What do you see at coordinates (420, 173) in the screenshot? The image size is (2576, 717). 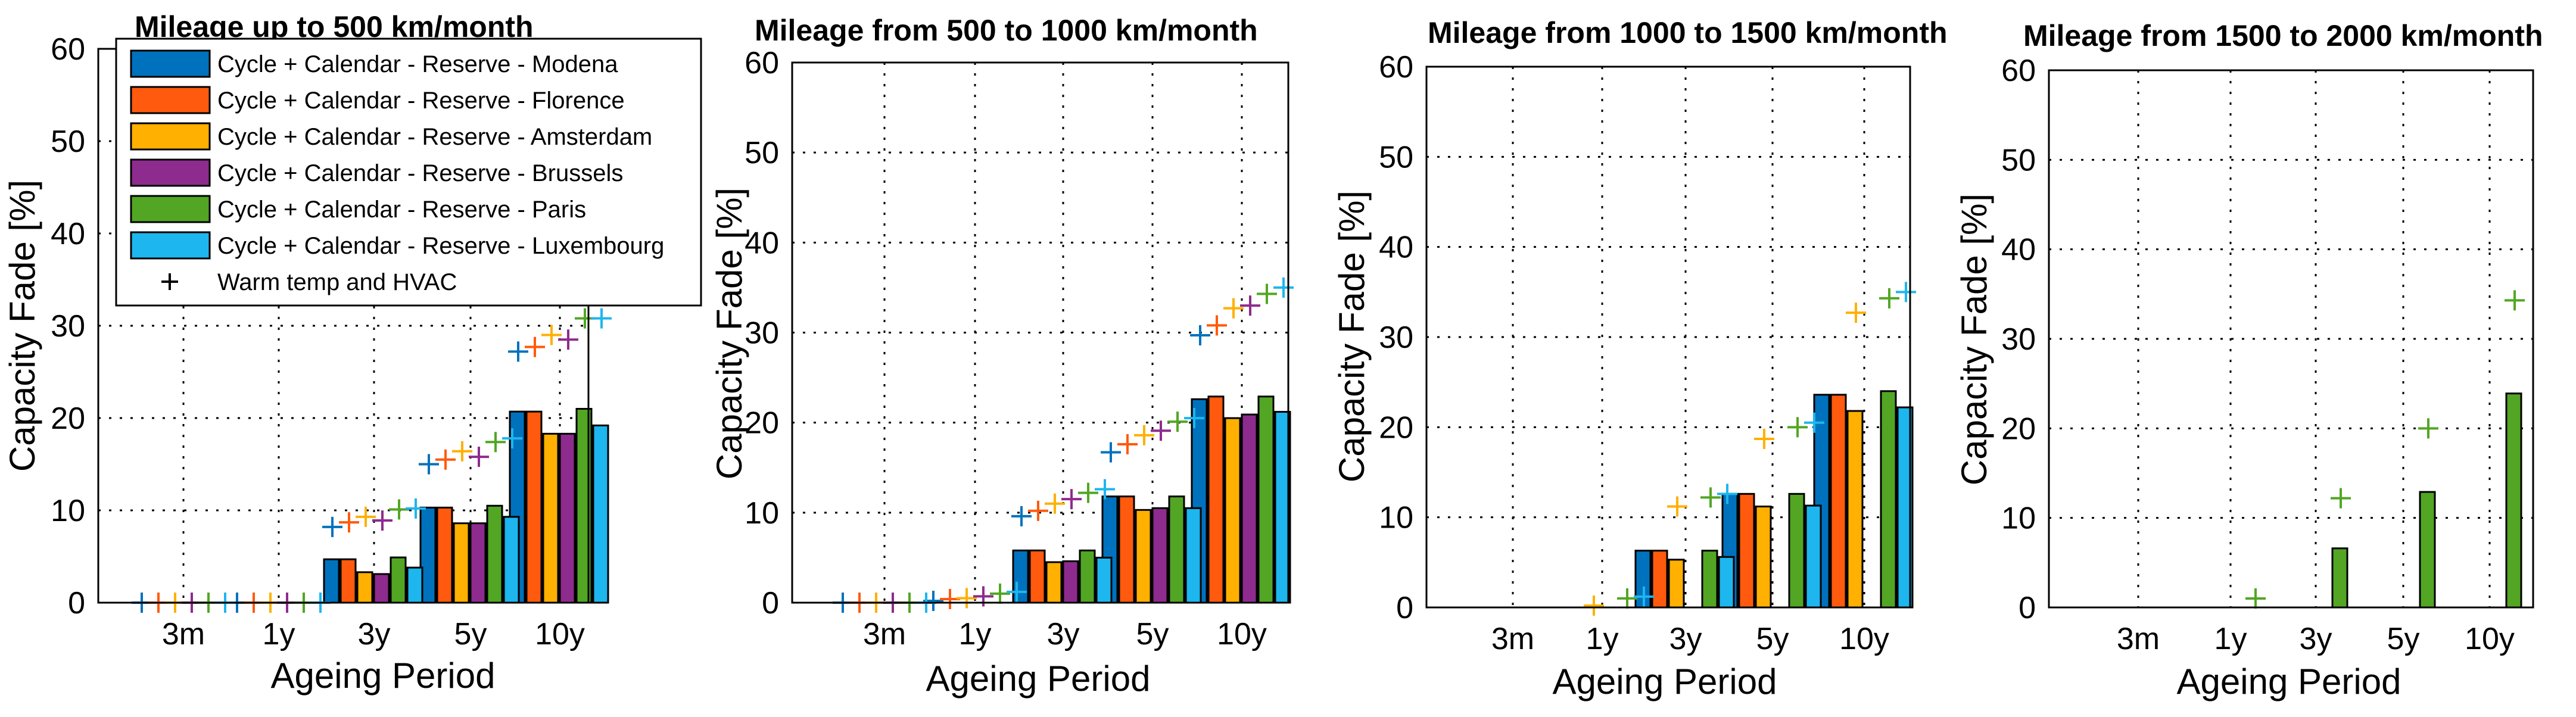 I see `legend-label: Cycle + Calendar - Reserve - Brussels` at bounding box center [420, 173].